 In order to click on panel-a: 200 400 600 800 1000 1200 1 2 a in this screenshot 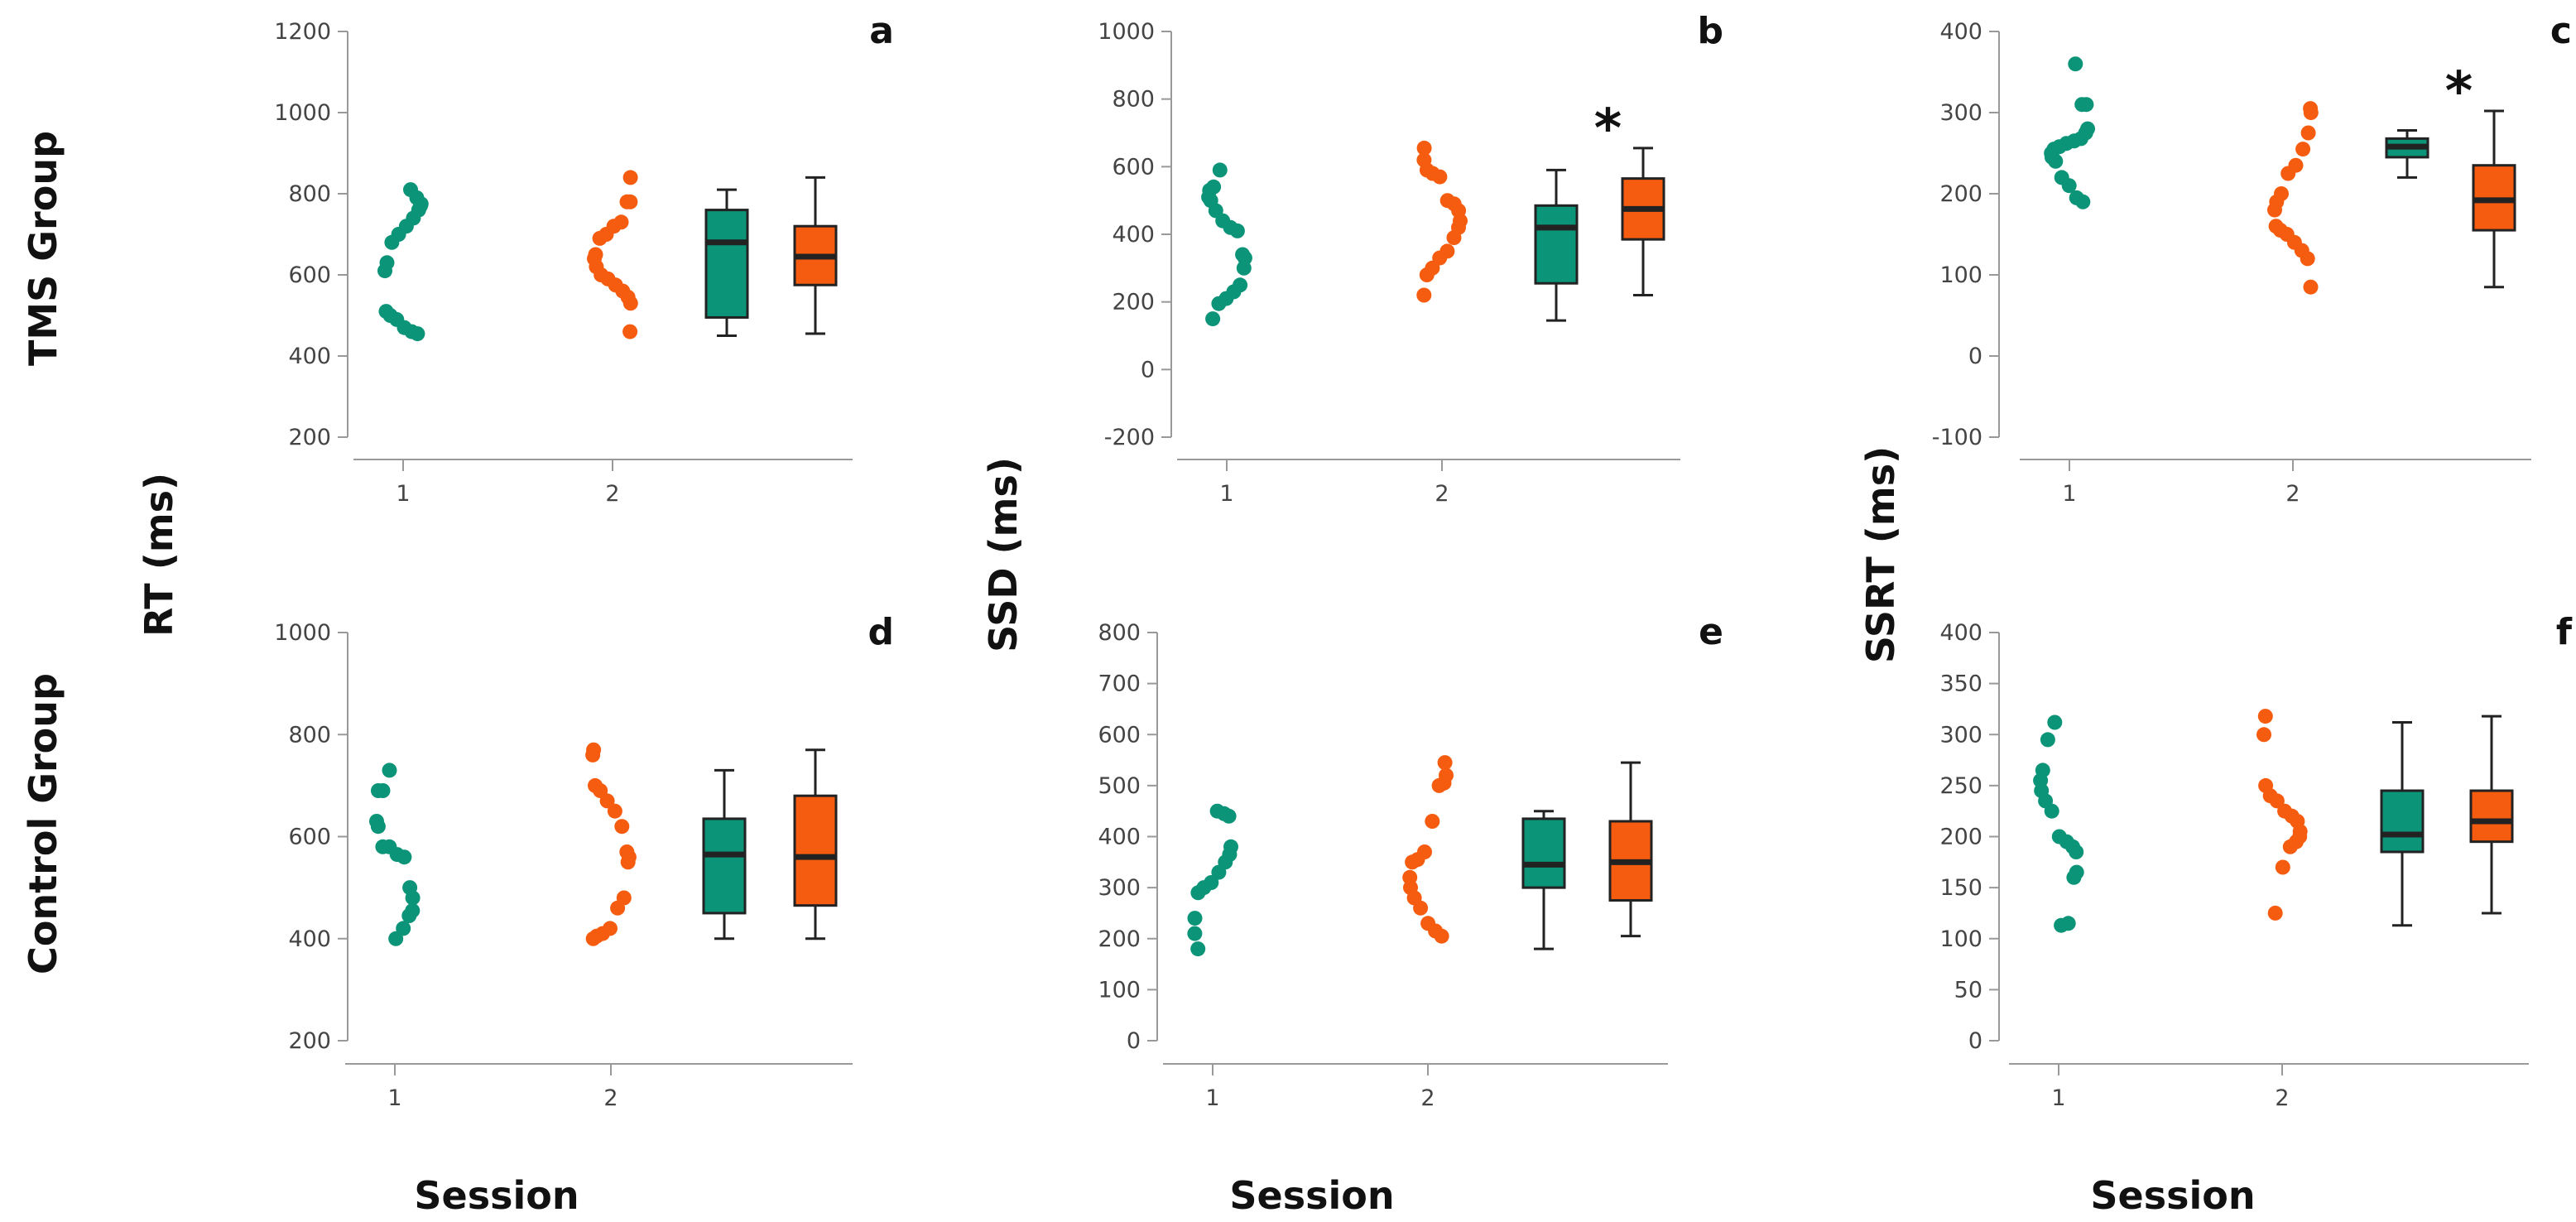, I will do `click(584, 258)`.